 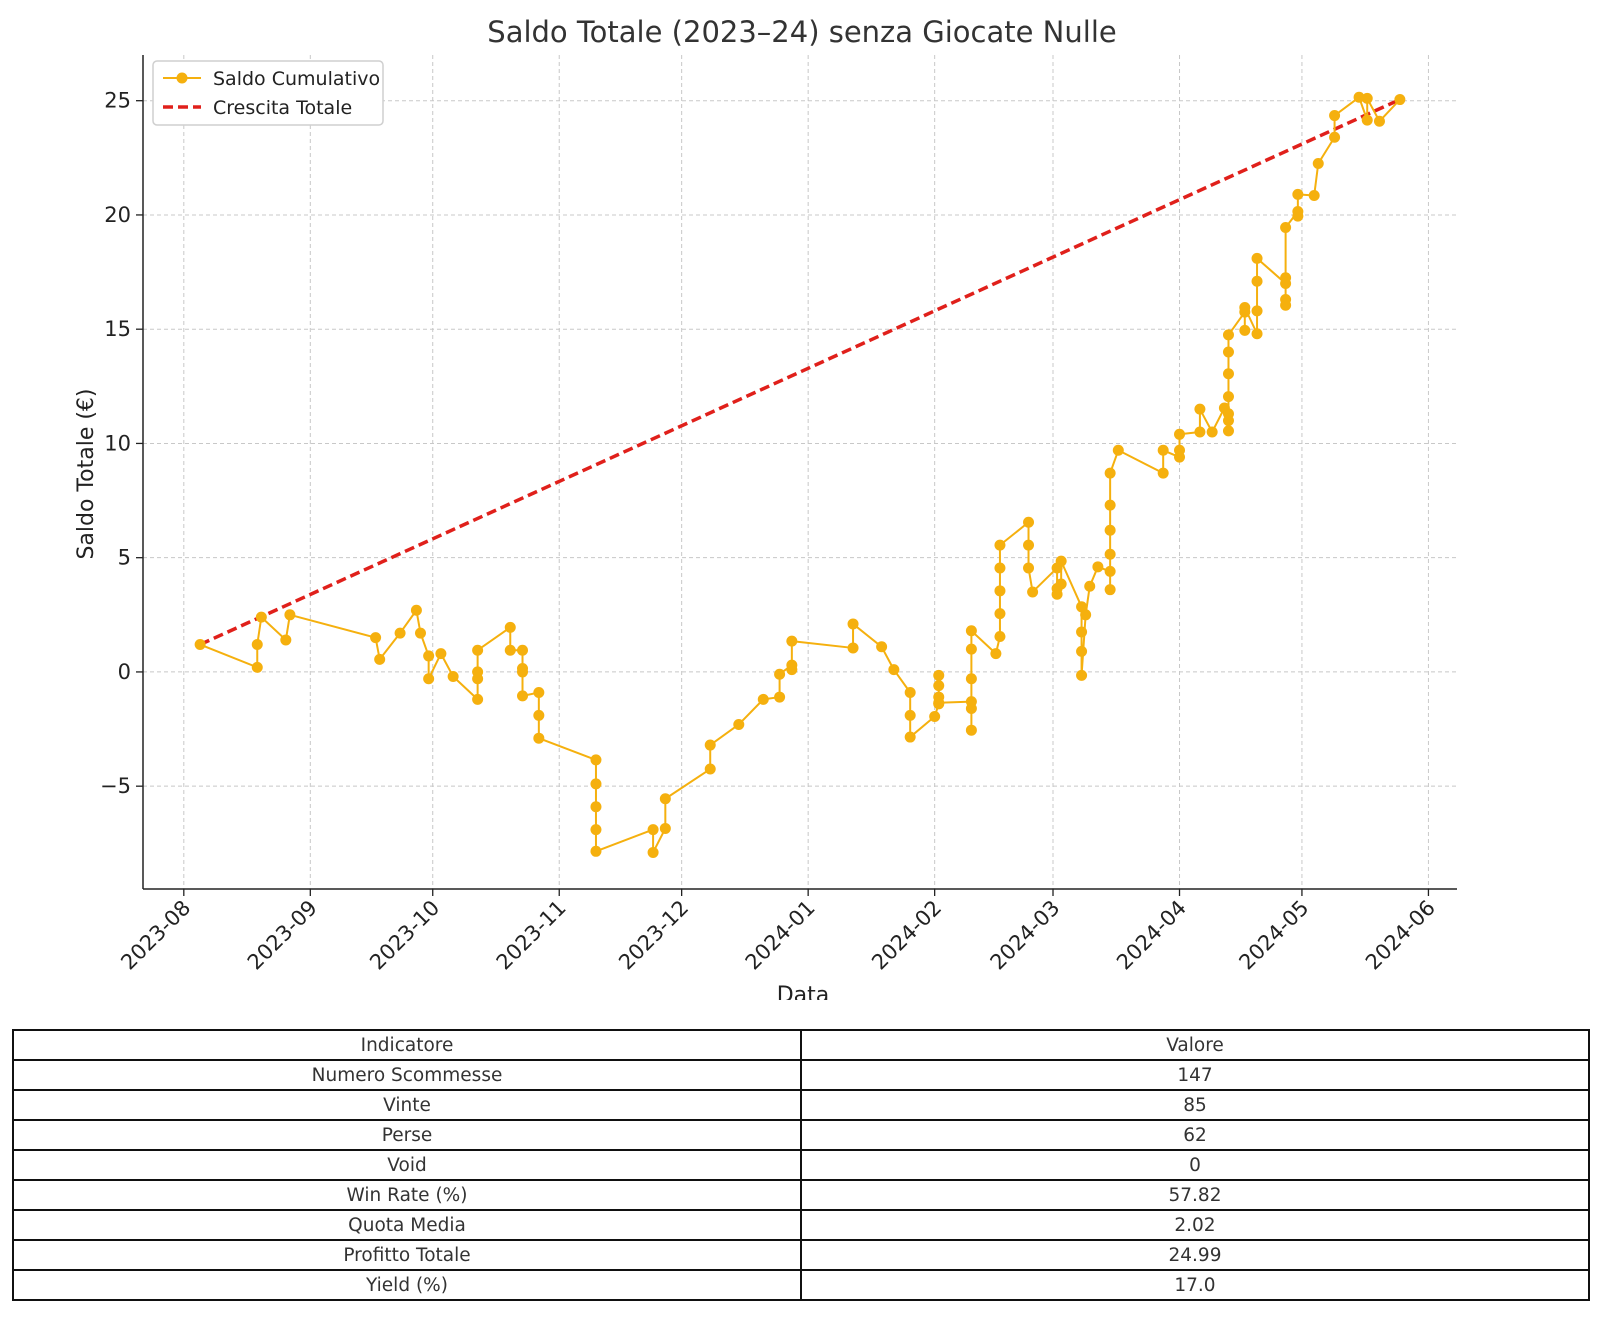 What do you see at coordinates (407, 1195) in the screenshot?
I see `table-cell-indicator: Win Rate (%)` at bounding box center [407, 1195].